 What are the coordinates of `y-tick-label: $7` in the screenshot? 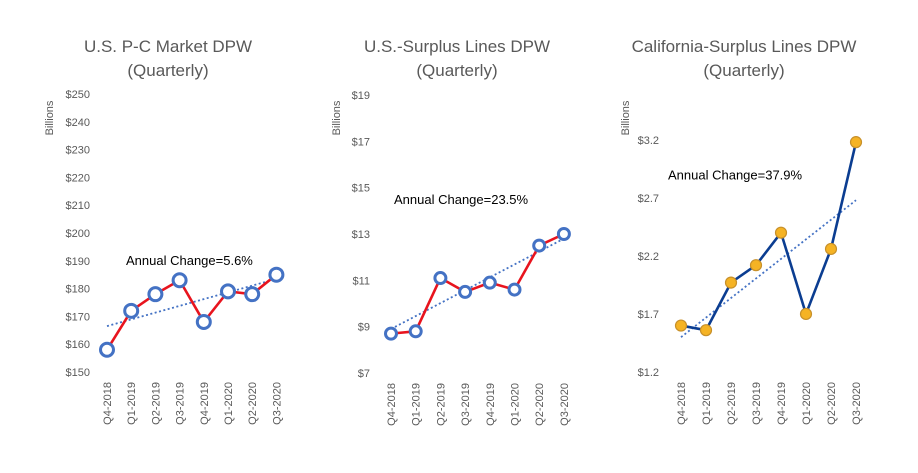 It's located at (364, 374).